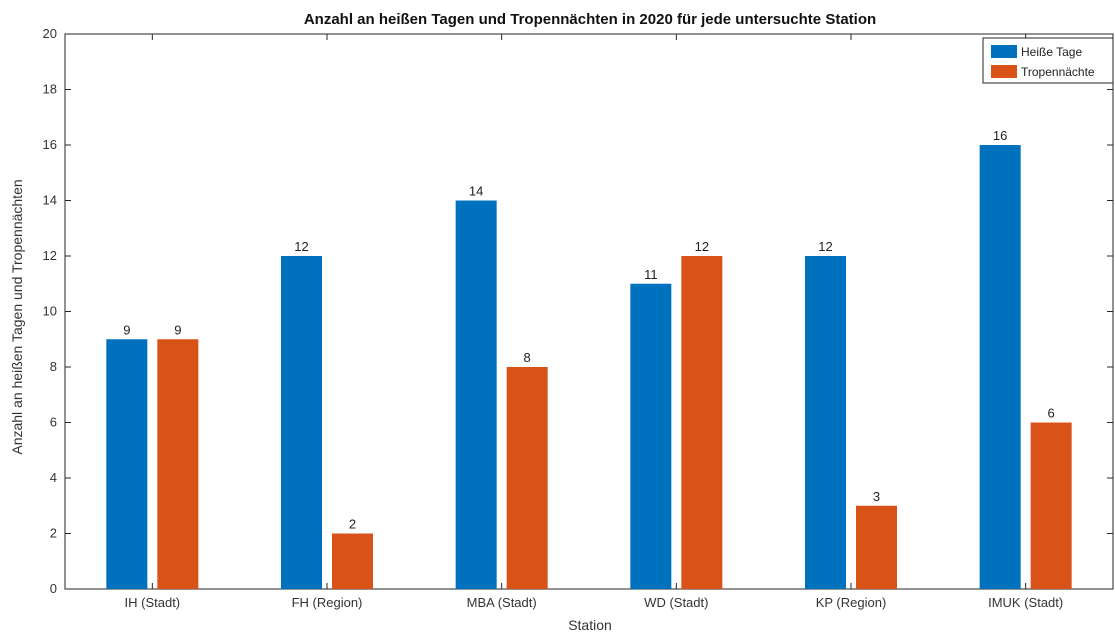 The height and width of the screenshot is (637, 1115). Describe the element at coordinates (53, 477) in the screenshot. I see `y-tick-label: 4` at that location.